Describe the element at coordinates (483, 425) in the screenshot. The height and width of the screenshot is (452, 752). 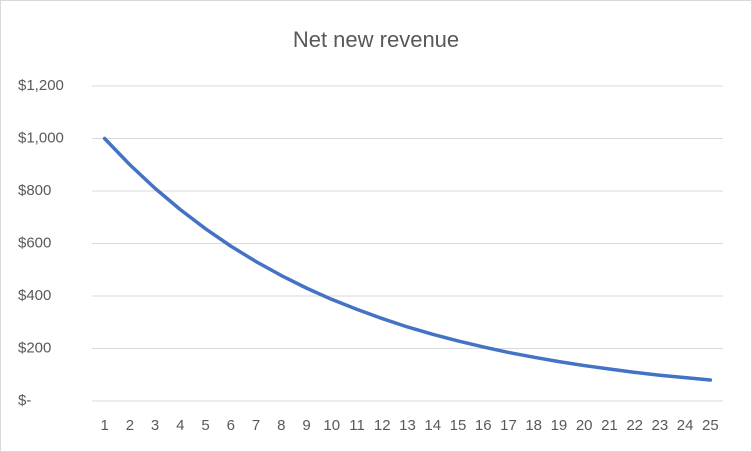
I see `x-tick-label: 16` at that location.